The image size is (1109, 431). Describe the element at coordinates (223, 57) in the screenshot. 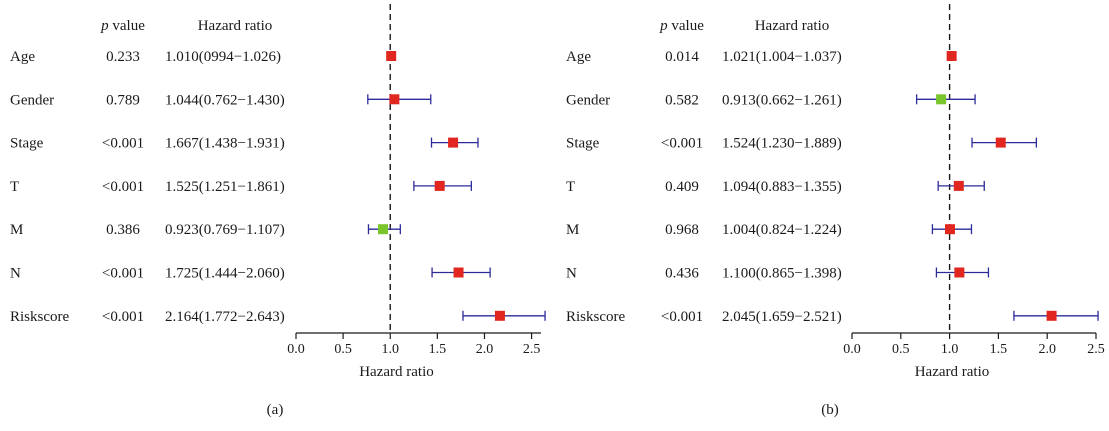

I see `row-hr-text: 1.010(0994−1.026)` at that location.